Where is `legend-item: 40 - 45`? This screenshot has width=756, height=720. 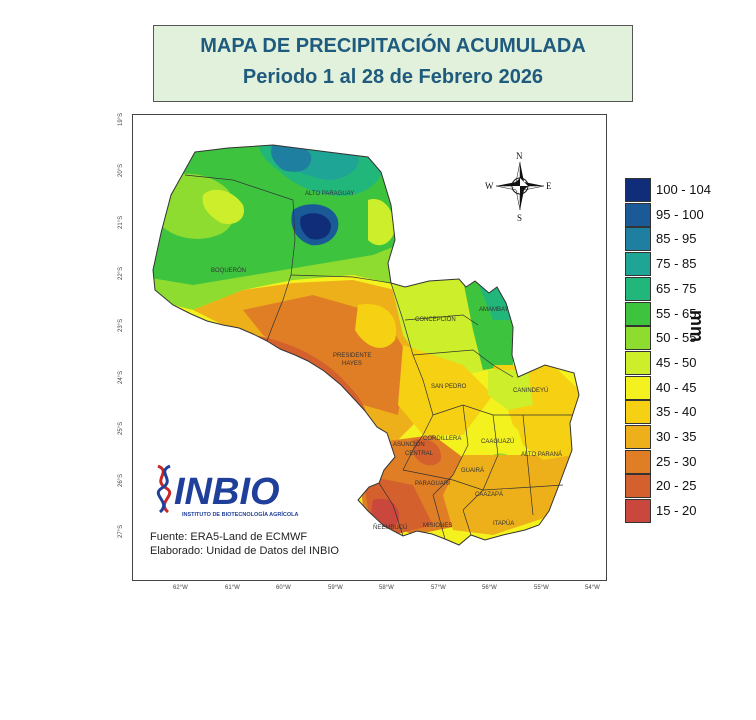
legend-item: 40 - 45 is located at coordinates (690, 387).